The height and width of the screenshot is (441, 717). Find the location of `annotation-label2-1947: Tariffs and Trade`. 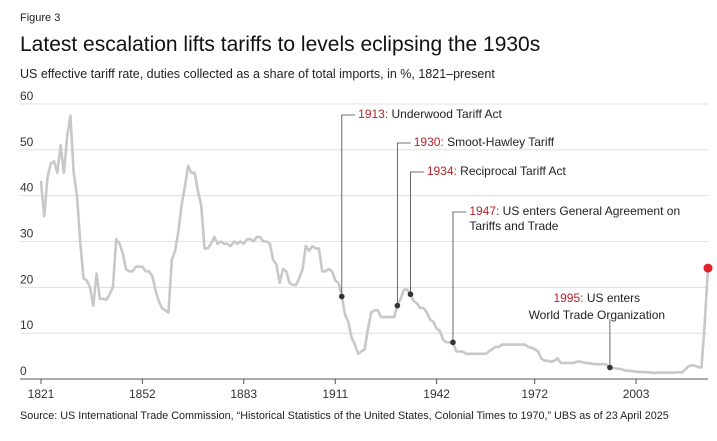

annotation-label2-1947: Tariffs and Trade is located at coordinates (513, 226).